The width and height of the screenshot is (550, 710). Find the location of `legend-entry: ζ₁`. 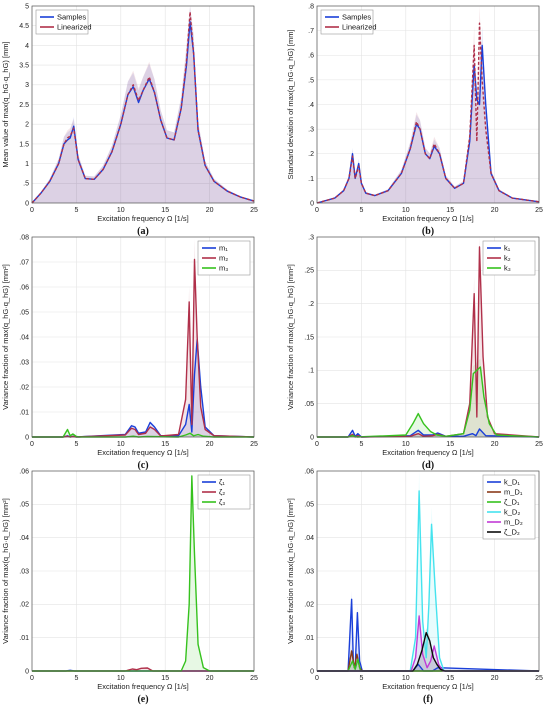

legend-entry: ζ₁ is located at coordinates (222, 482).